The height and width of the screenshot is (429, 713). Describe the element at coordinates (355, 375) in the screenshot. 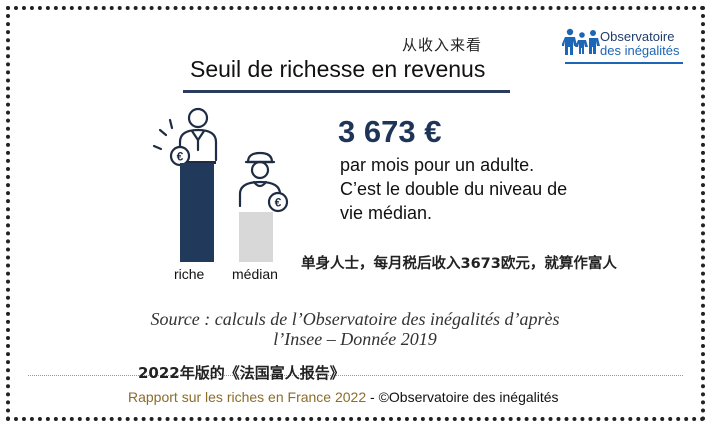

I see `separator-line` at that location.